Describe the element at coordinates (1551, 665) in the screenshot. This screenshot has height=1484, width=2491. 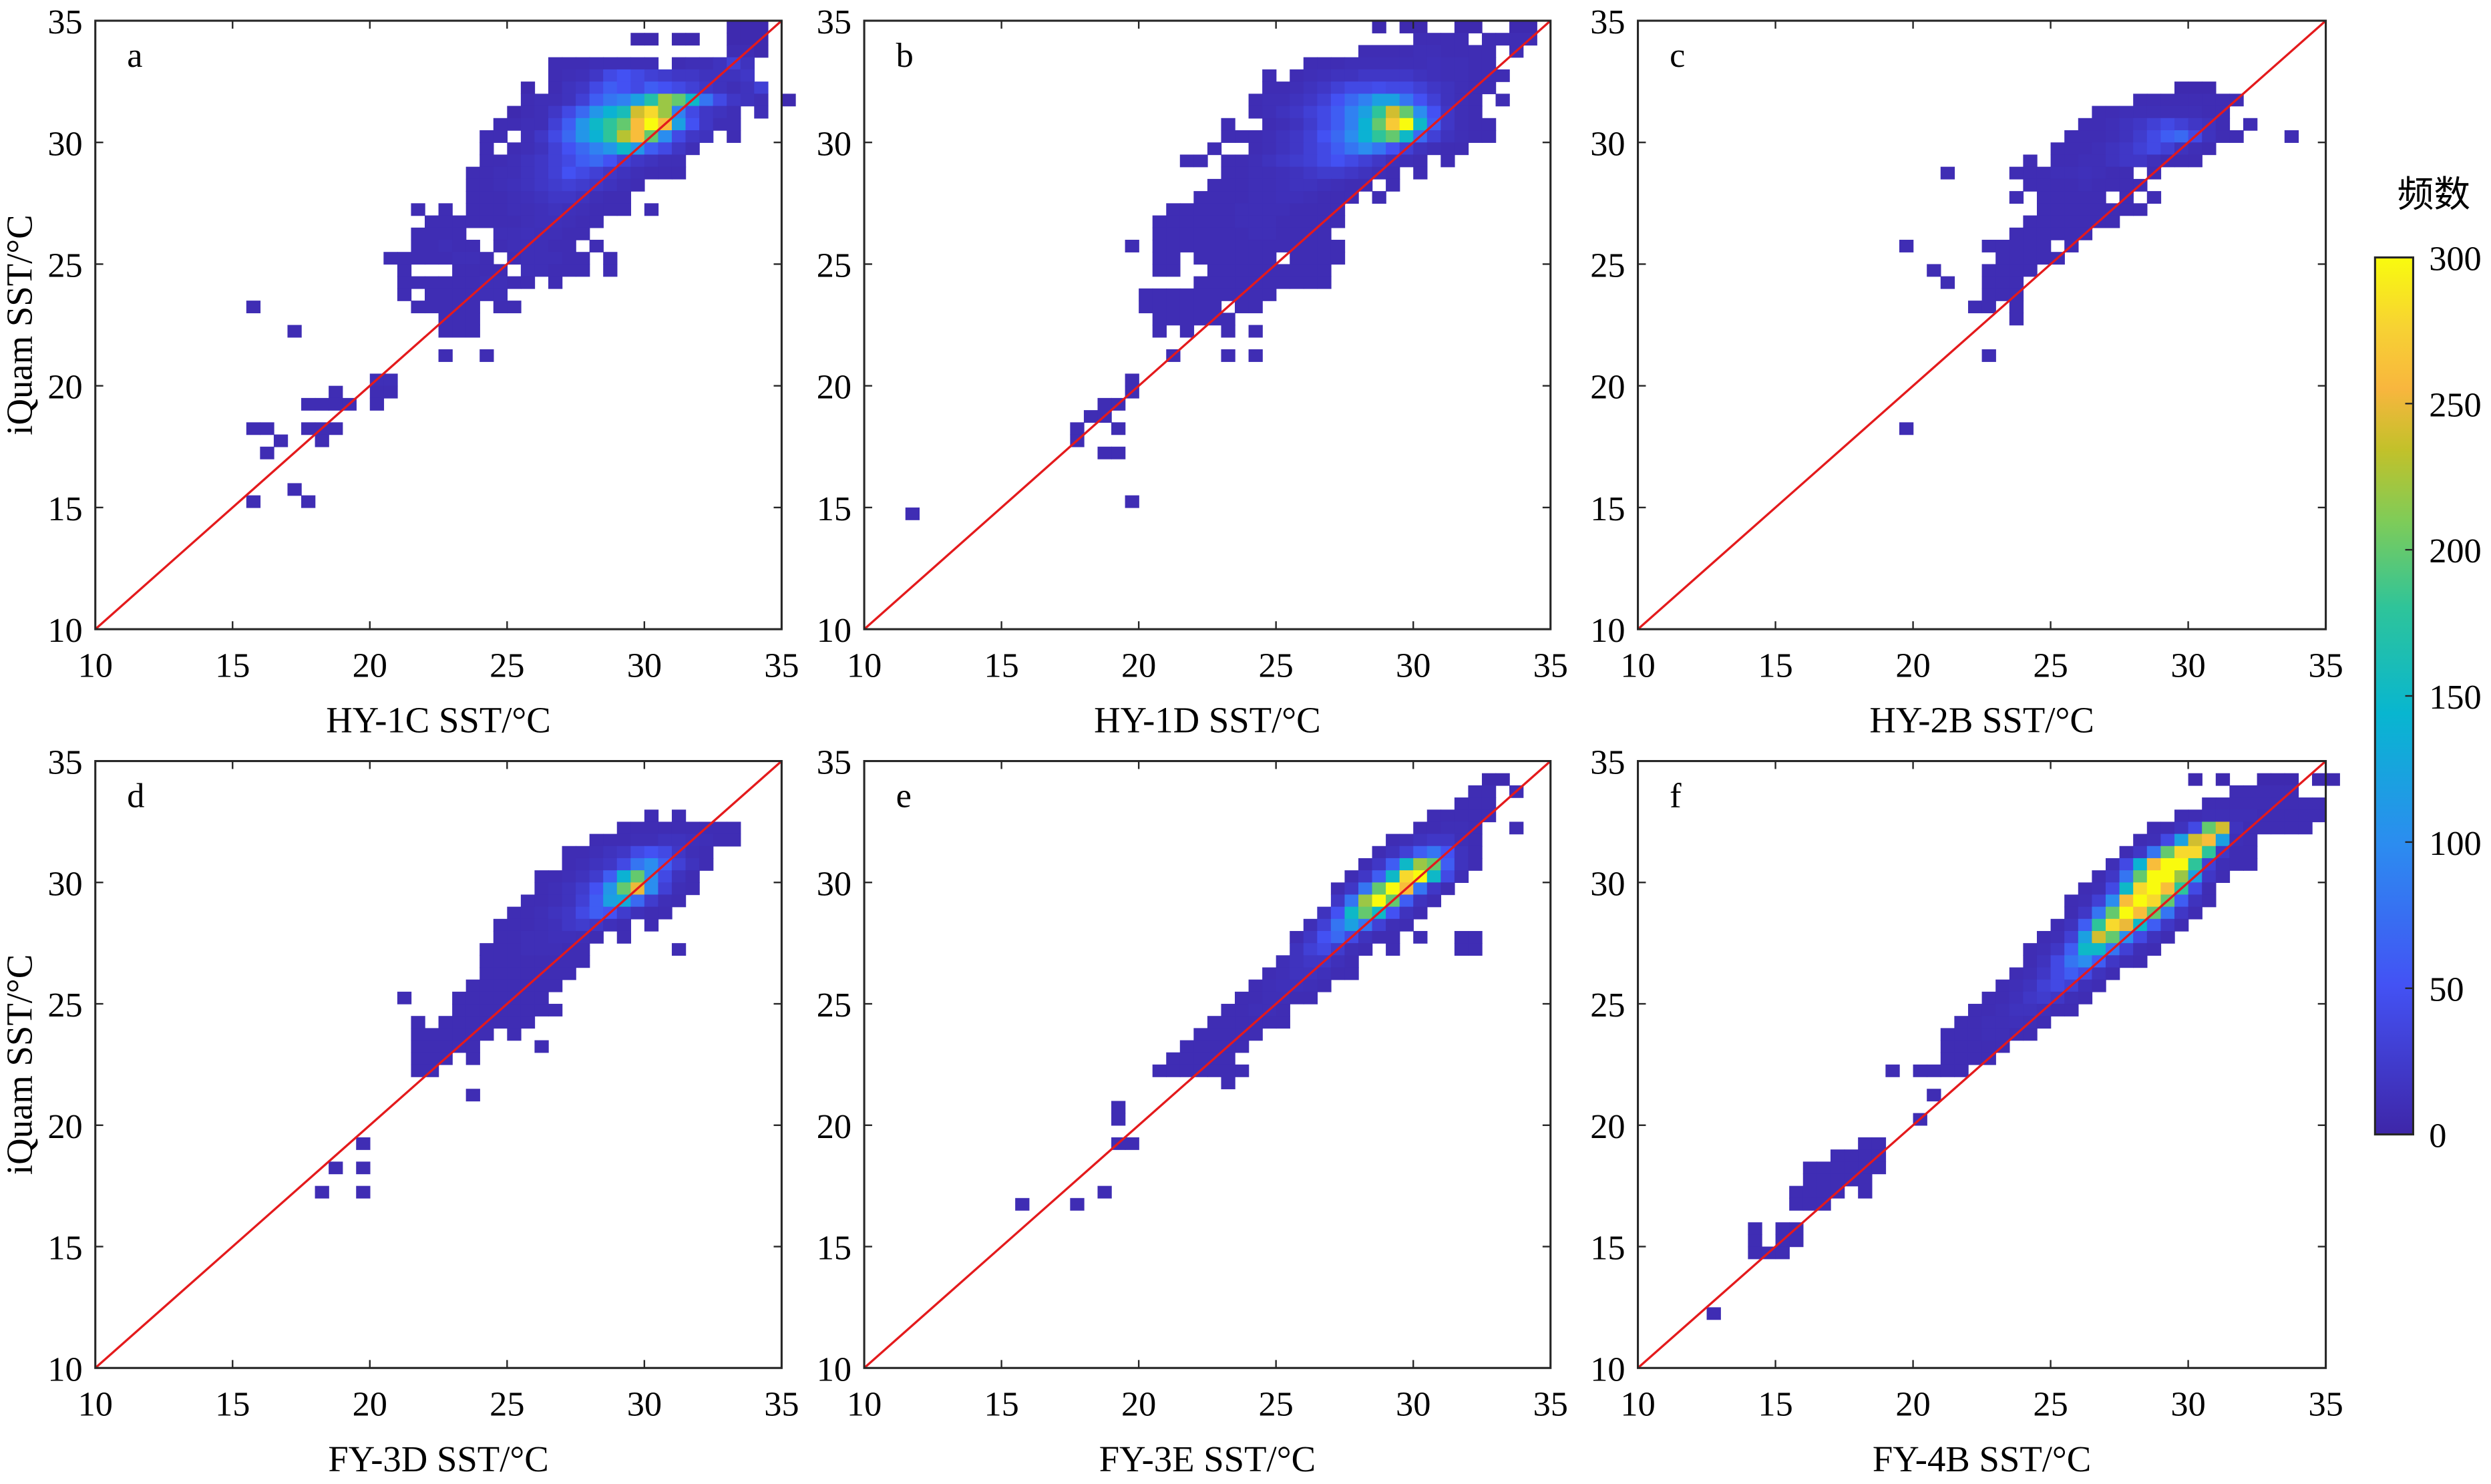
I see `x-tick-label: 35` at that location.